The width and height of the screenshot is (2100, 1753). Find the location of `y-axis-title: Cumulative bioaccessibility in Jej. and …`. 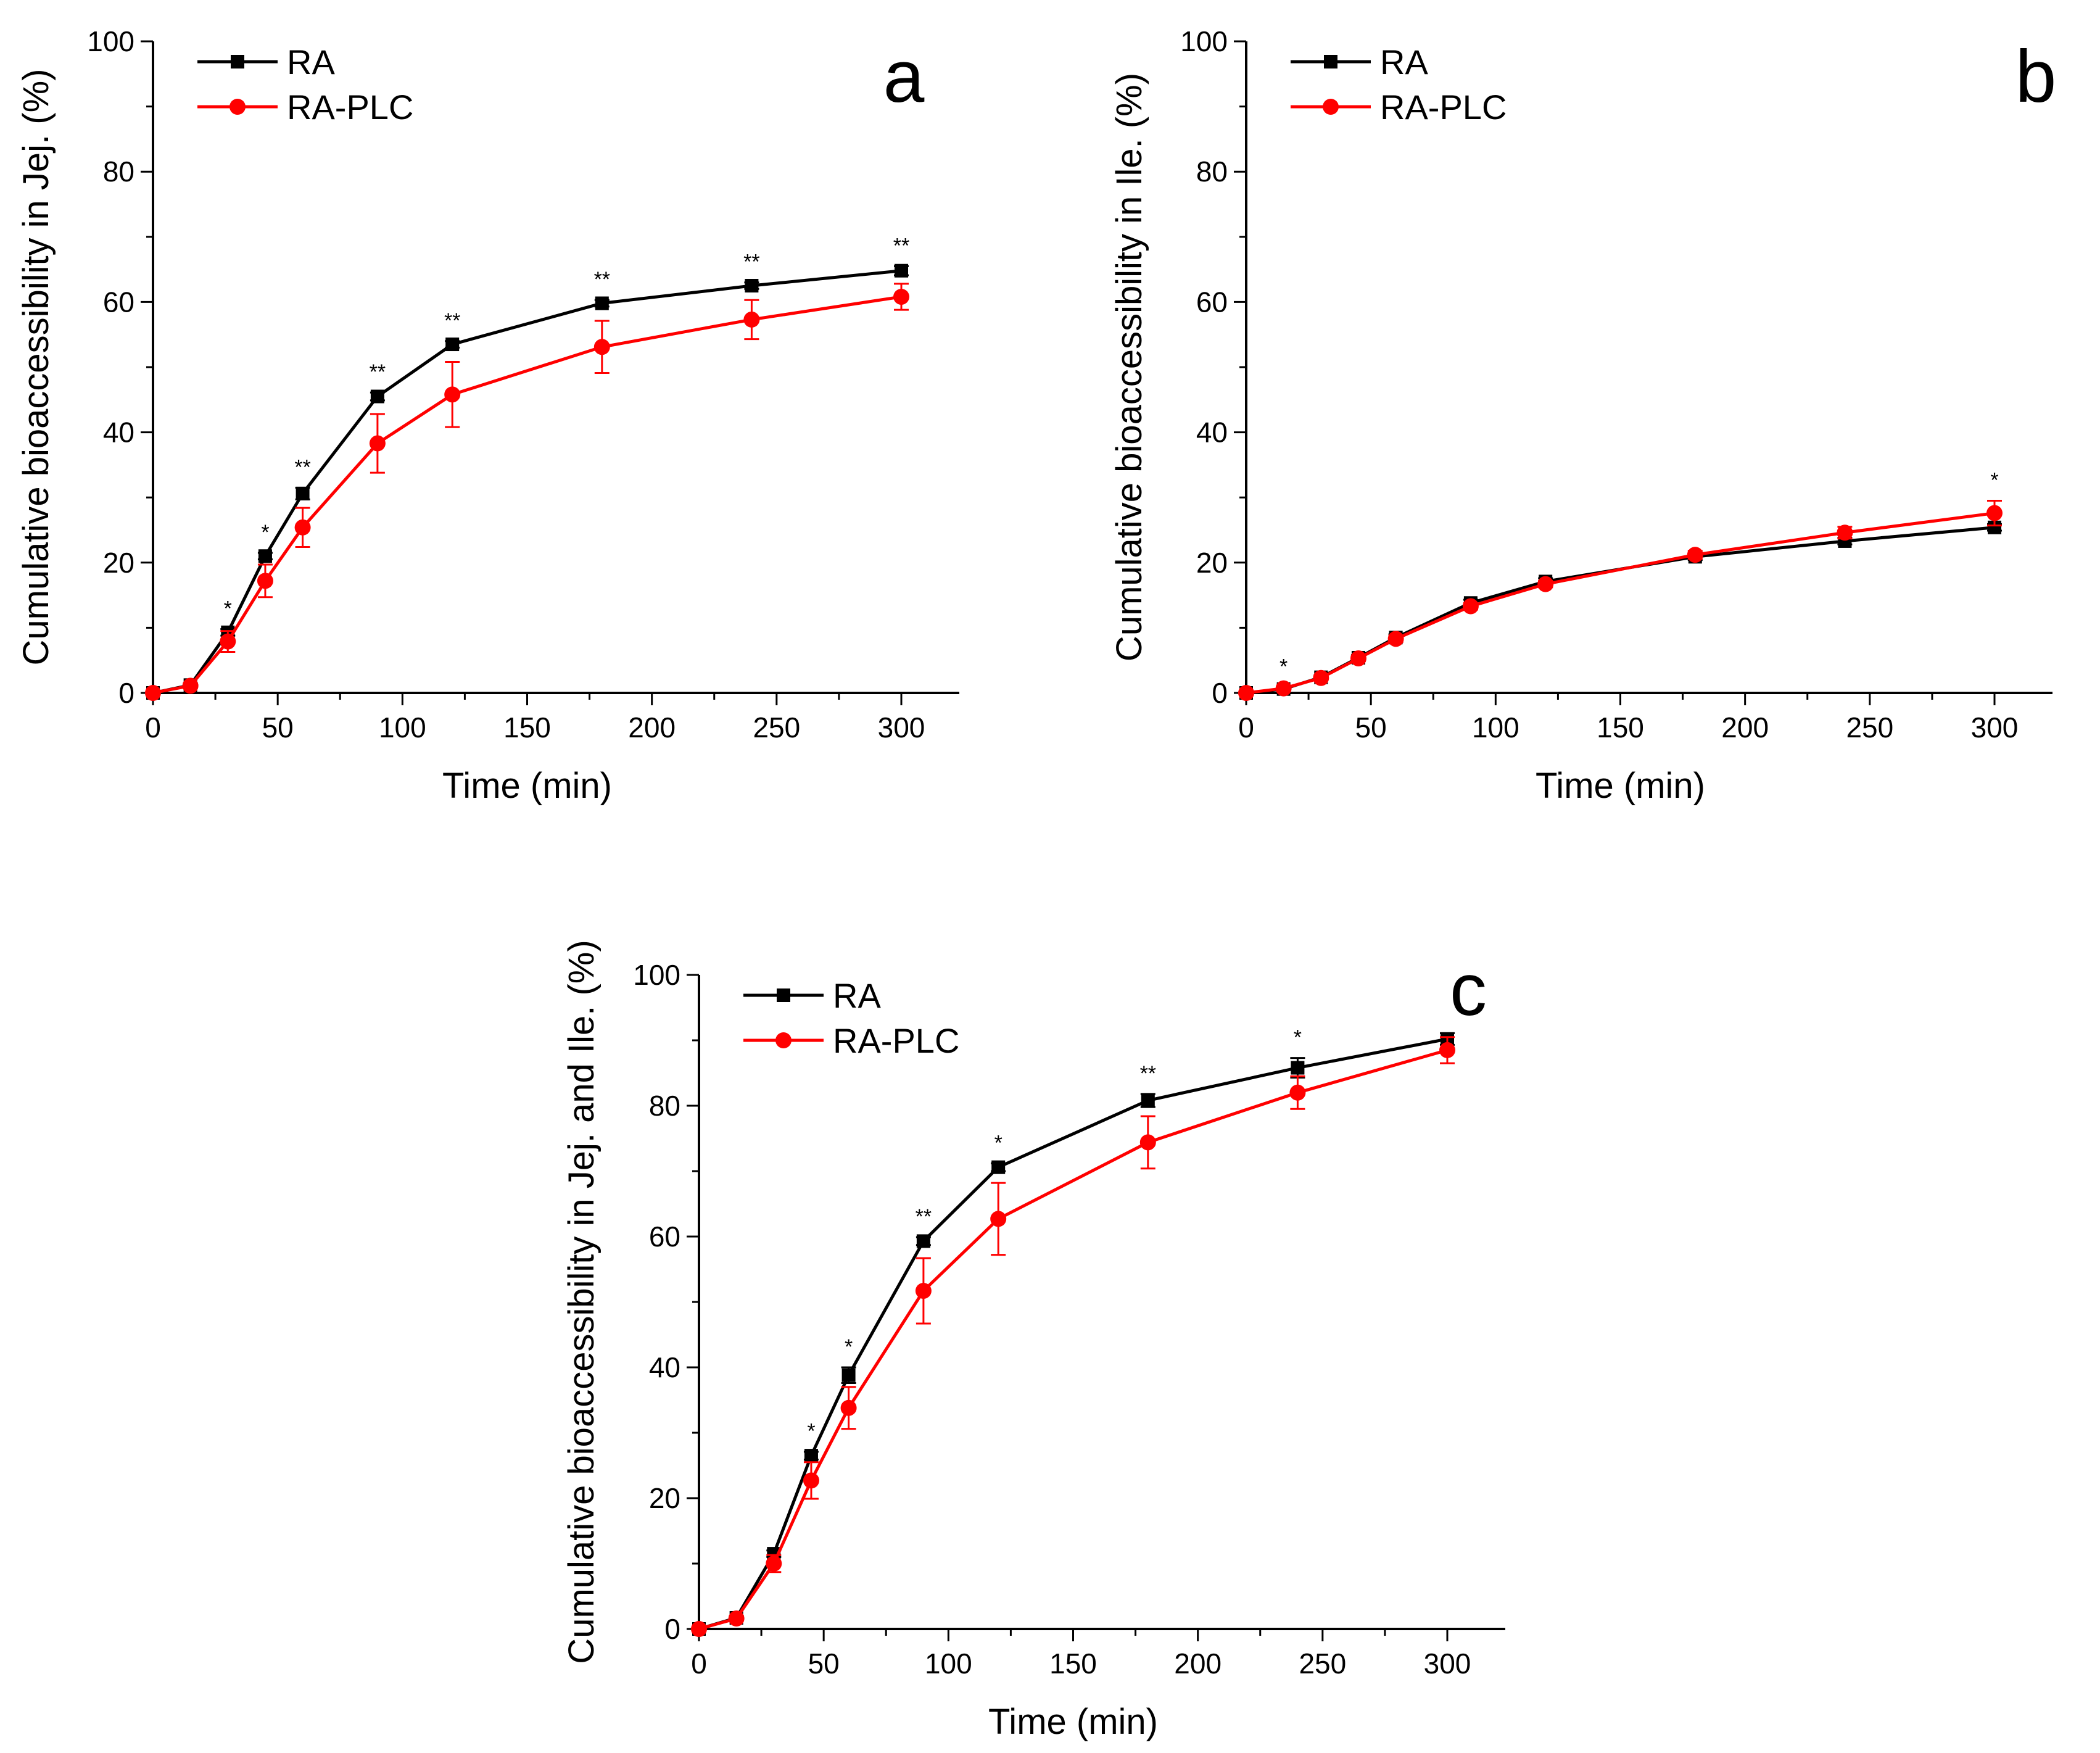

y-axis-title: Cumulative bioaccessibility in Jej. and … is located at coordinates (581, 1302).